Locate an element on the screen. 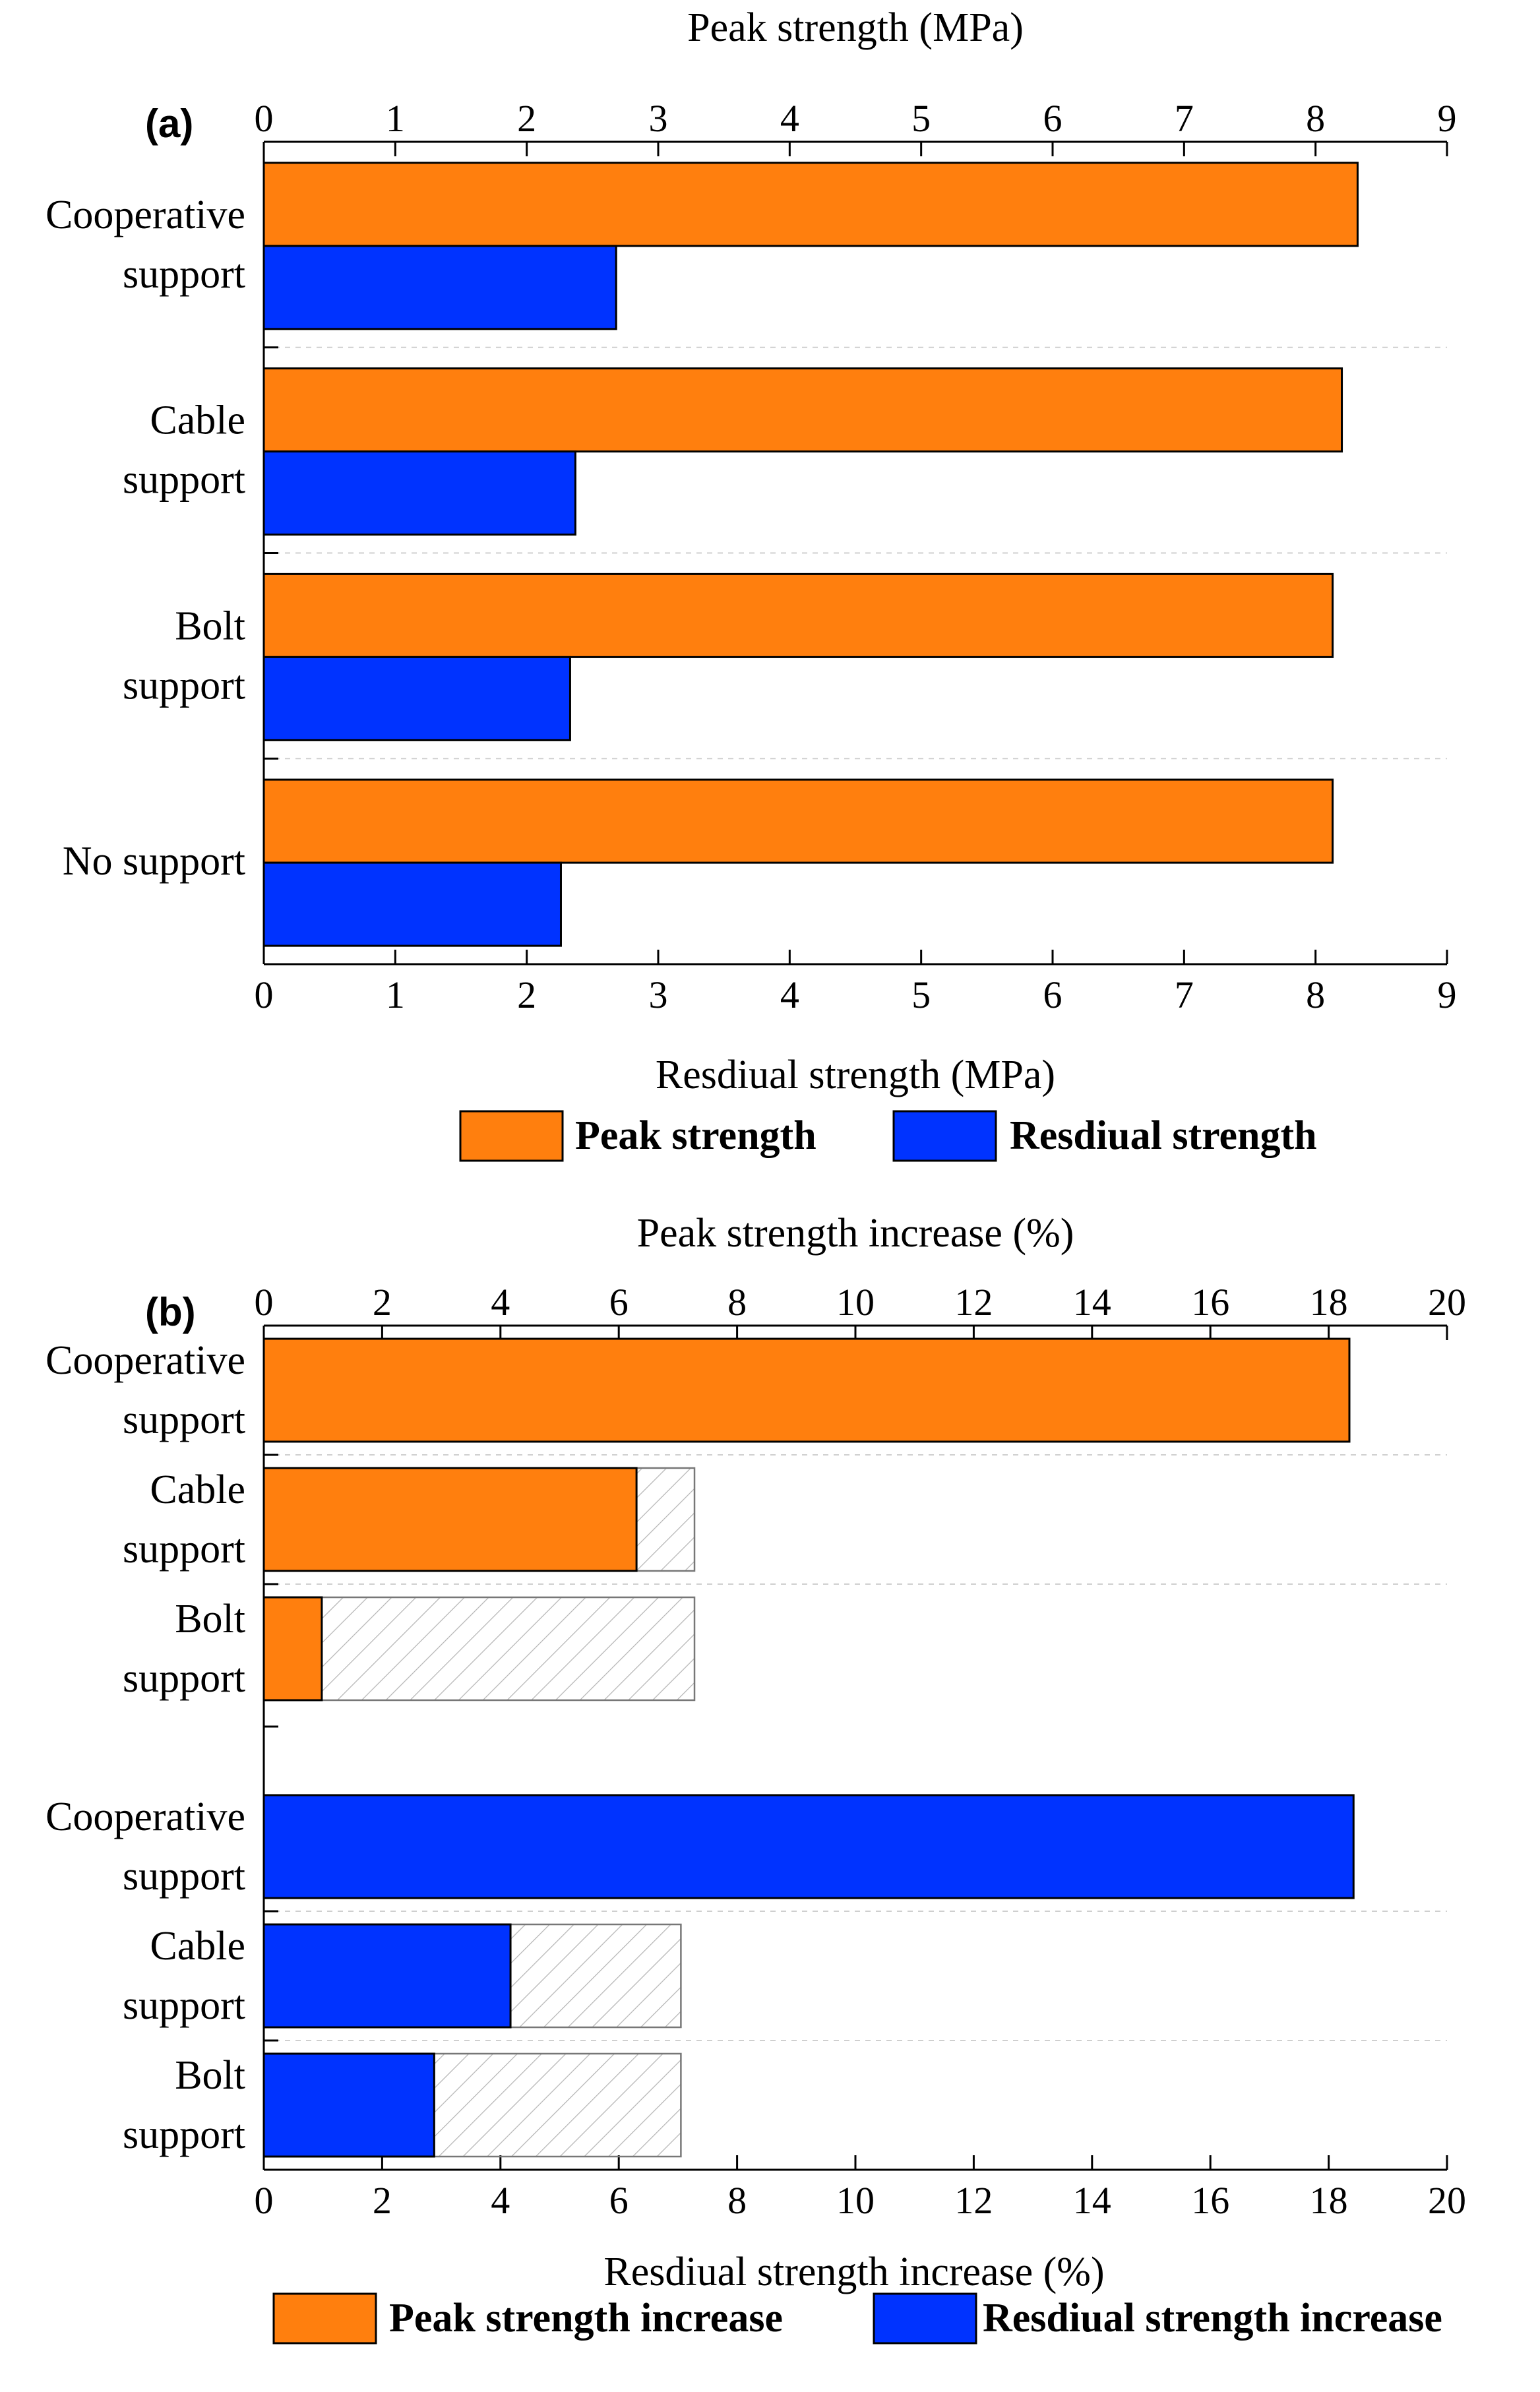 The width and height of the screenshot is (1540, 2392). category-label: No support is located at coordinates (154, 862).